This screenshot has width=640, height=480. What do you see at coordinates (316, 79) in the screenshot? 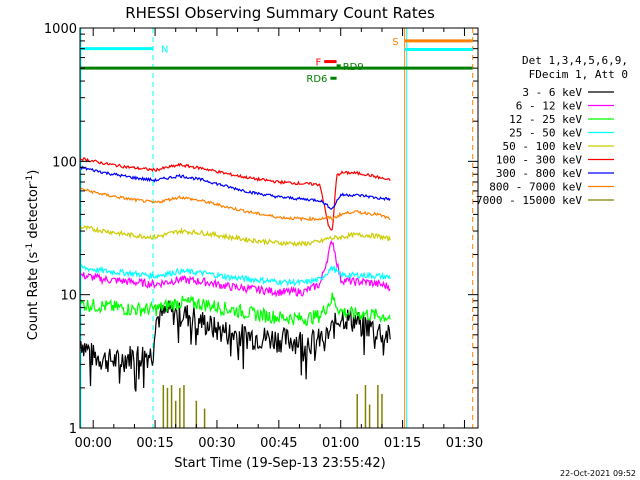
I see `flag-label-3: RD6` at bounding box center [316, 79].